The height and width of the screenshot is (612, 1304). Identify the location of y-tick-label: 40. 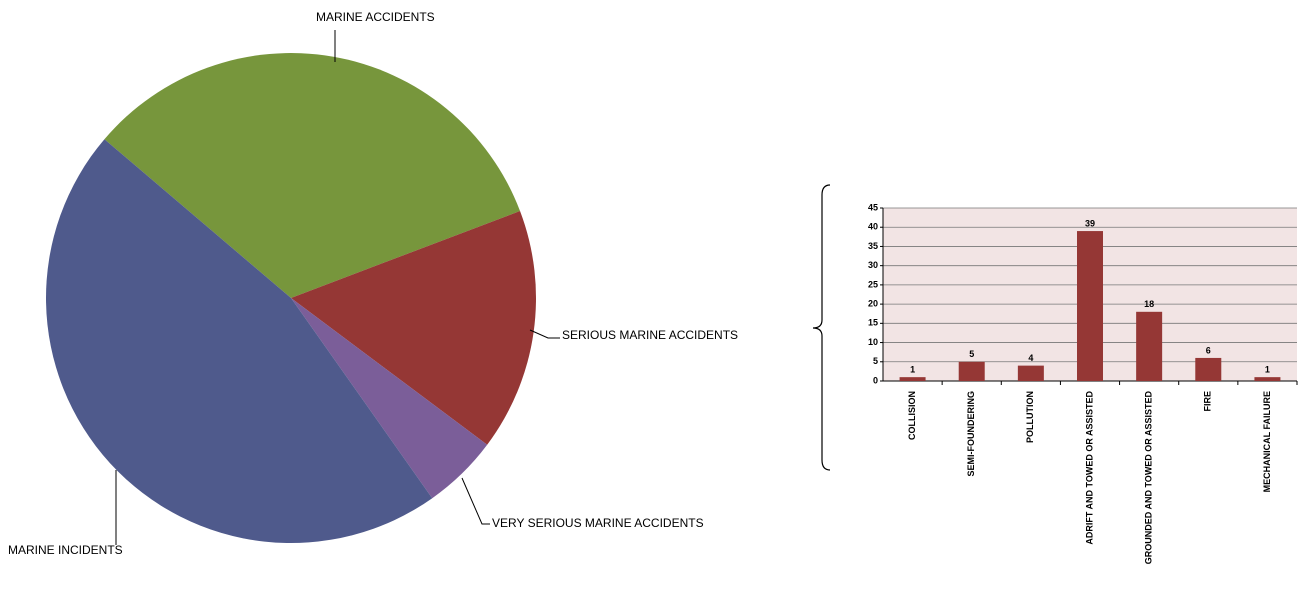
(873, 227).